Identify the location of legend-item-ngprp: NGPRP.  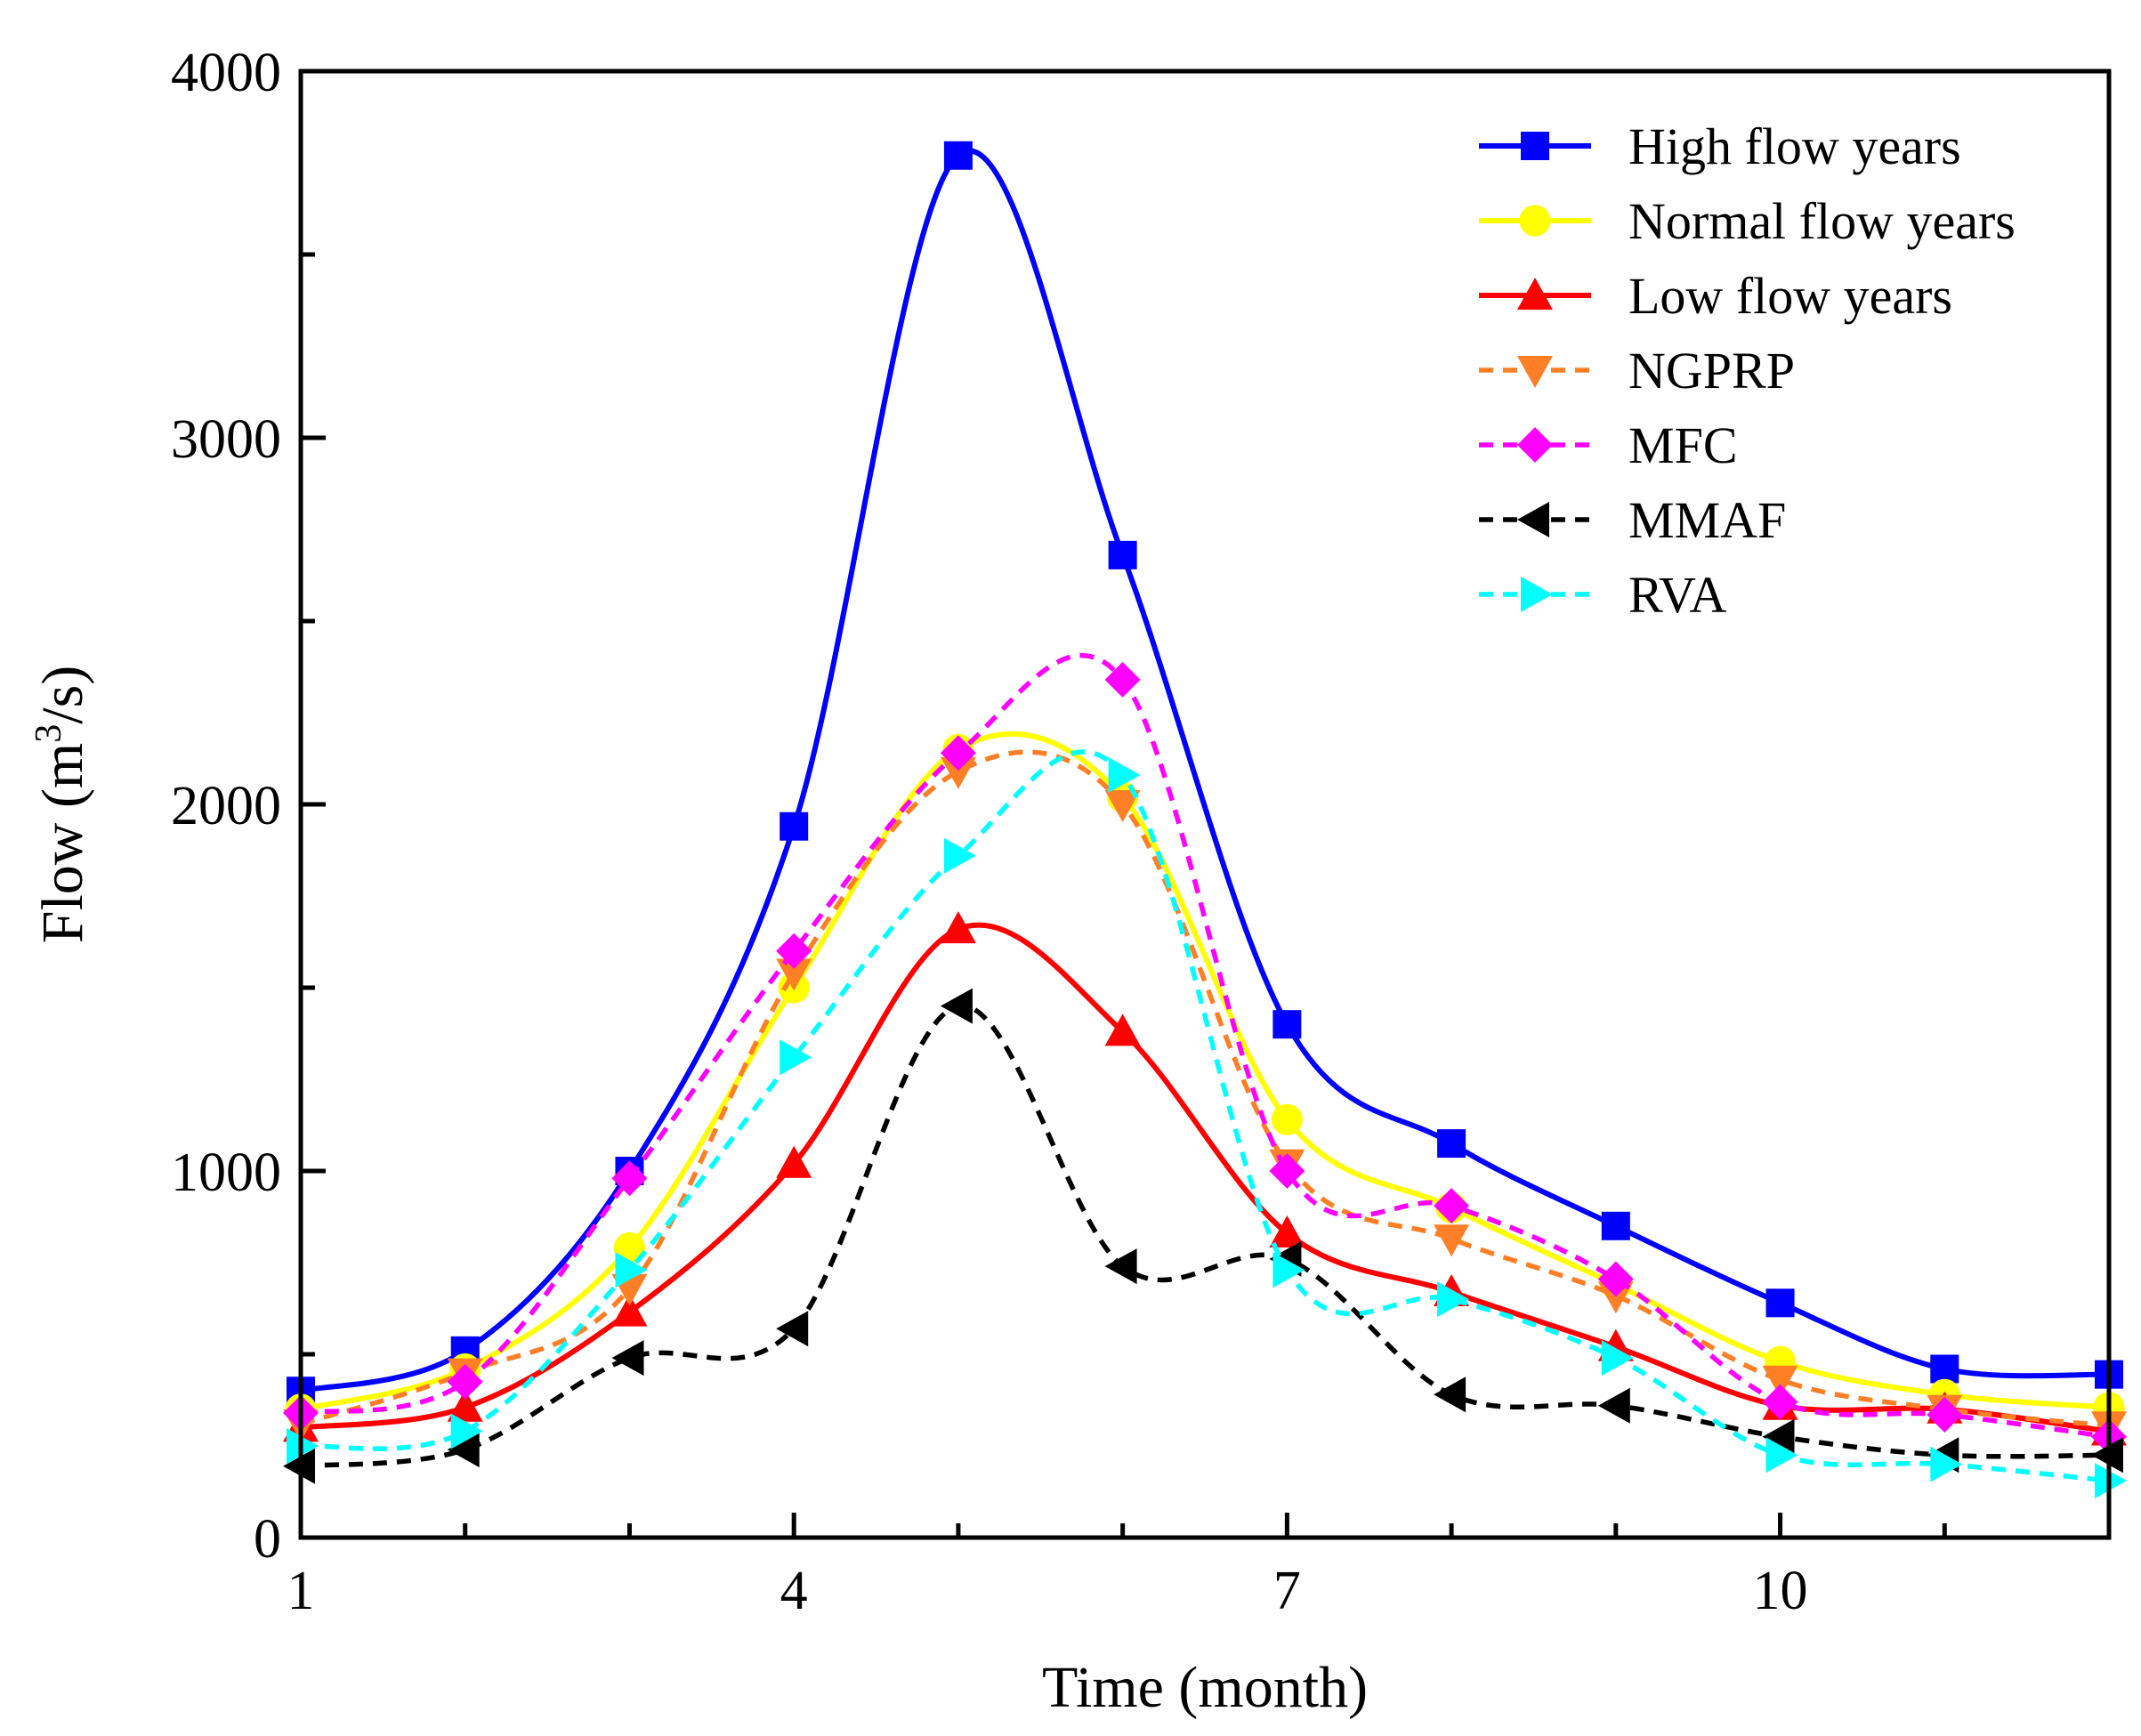
(1637, 371).